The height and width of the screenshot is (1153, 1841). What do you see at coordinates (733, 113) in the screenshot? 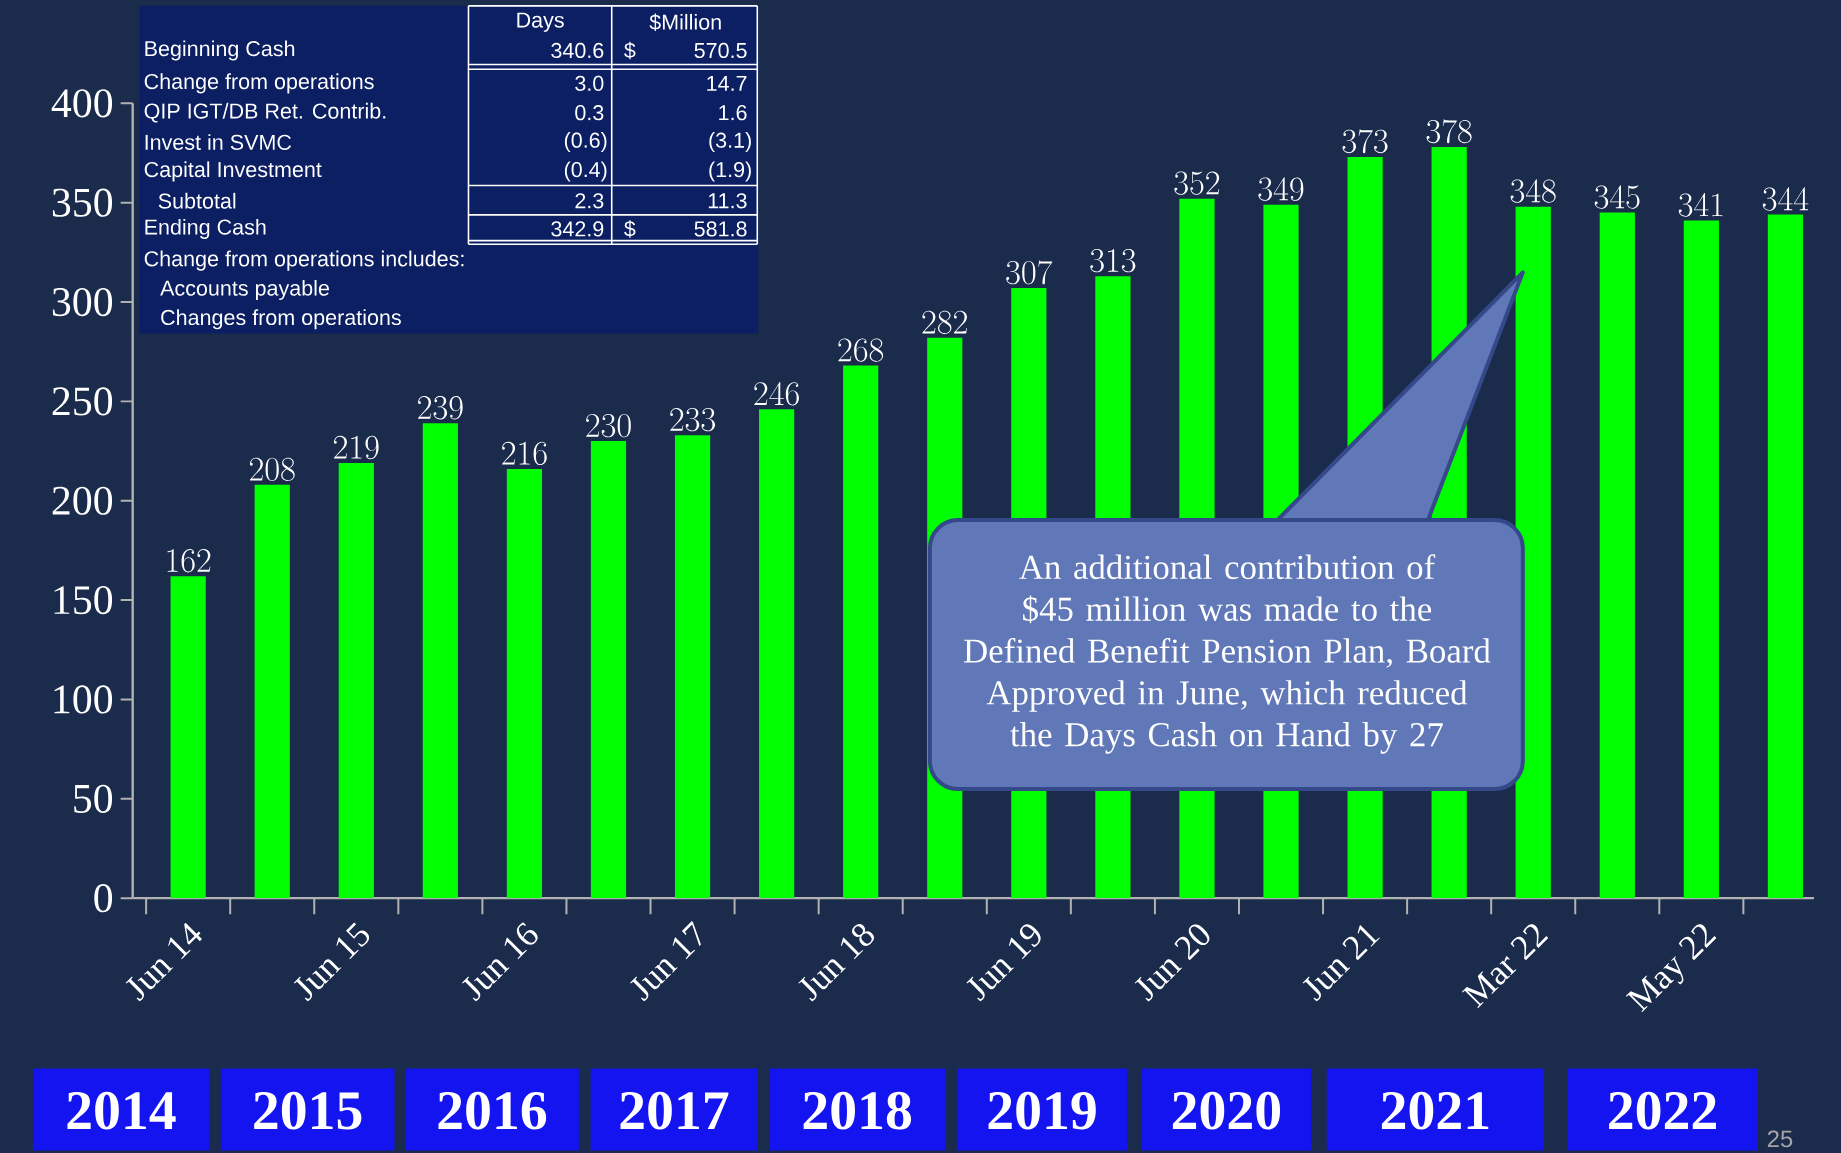
I see `annotation: 1.6` at bounding box center [733, 113].